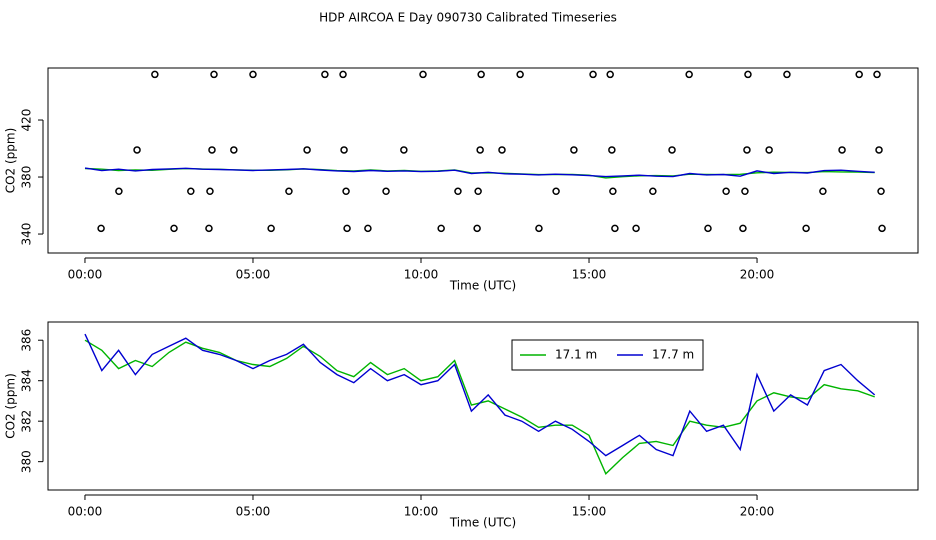  What do you see at coordinates (27, 380) in the screenshot?
I see `y-tick-label: 384` at bounding box center [27, 380].